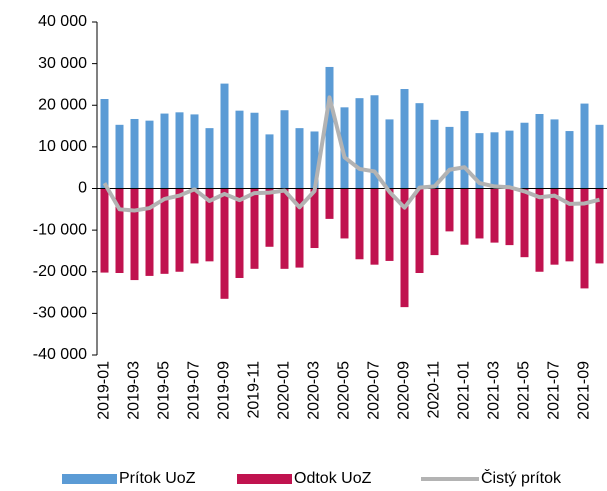 The image size is (607, 491). I want to click on y-tick-label: 20 000, so click(62, 104).